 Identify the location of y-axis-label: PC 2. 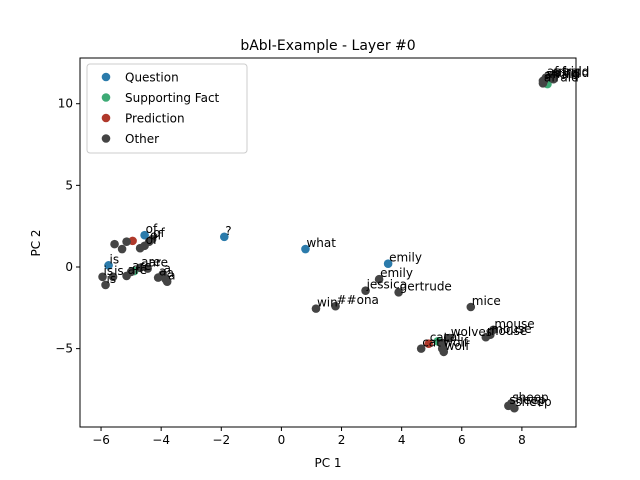
(36, 242).